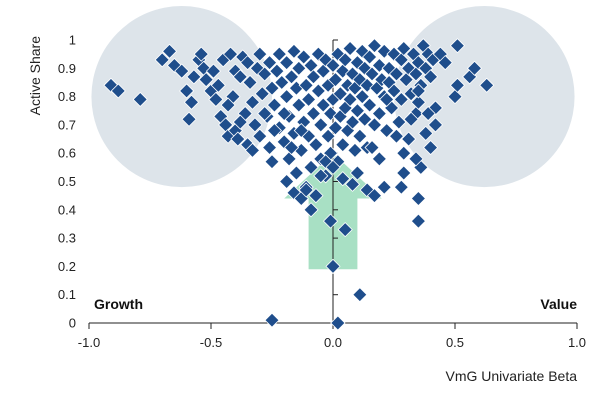 Image resolution: width=601 pixels, height=401 pixels. I want to click on y-tick-label: 1, so click(72, 40).